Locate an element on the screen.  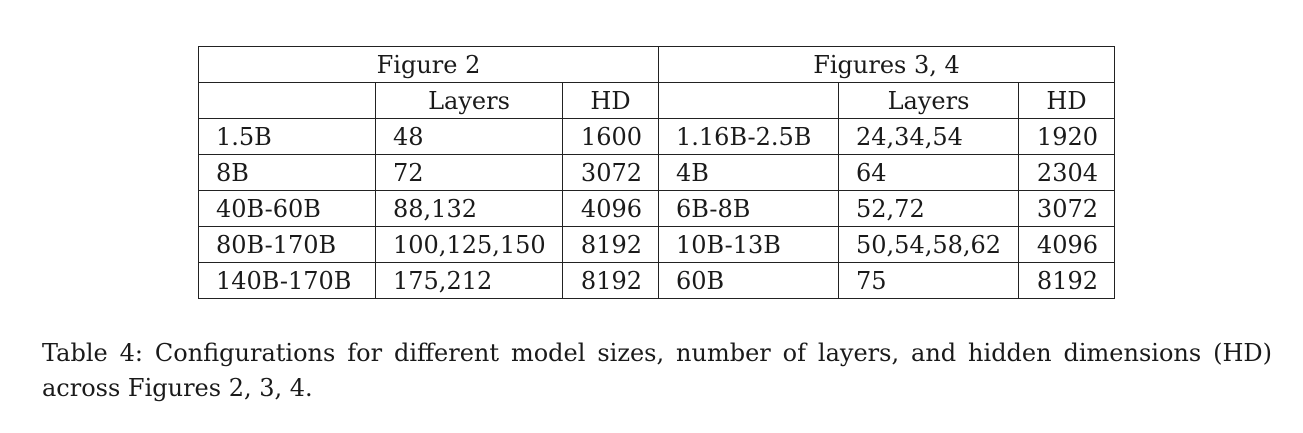
cell-left-hd: 4096 is located at coordinates (610, 208).